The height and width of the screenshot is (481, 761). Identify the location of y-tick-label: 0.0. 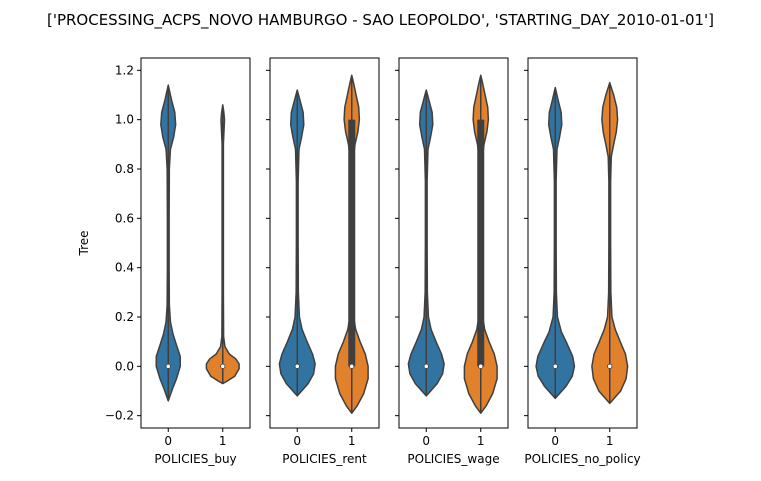
(124, 366).